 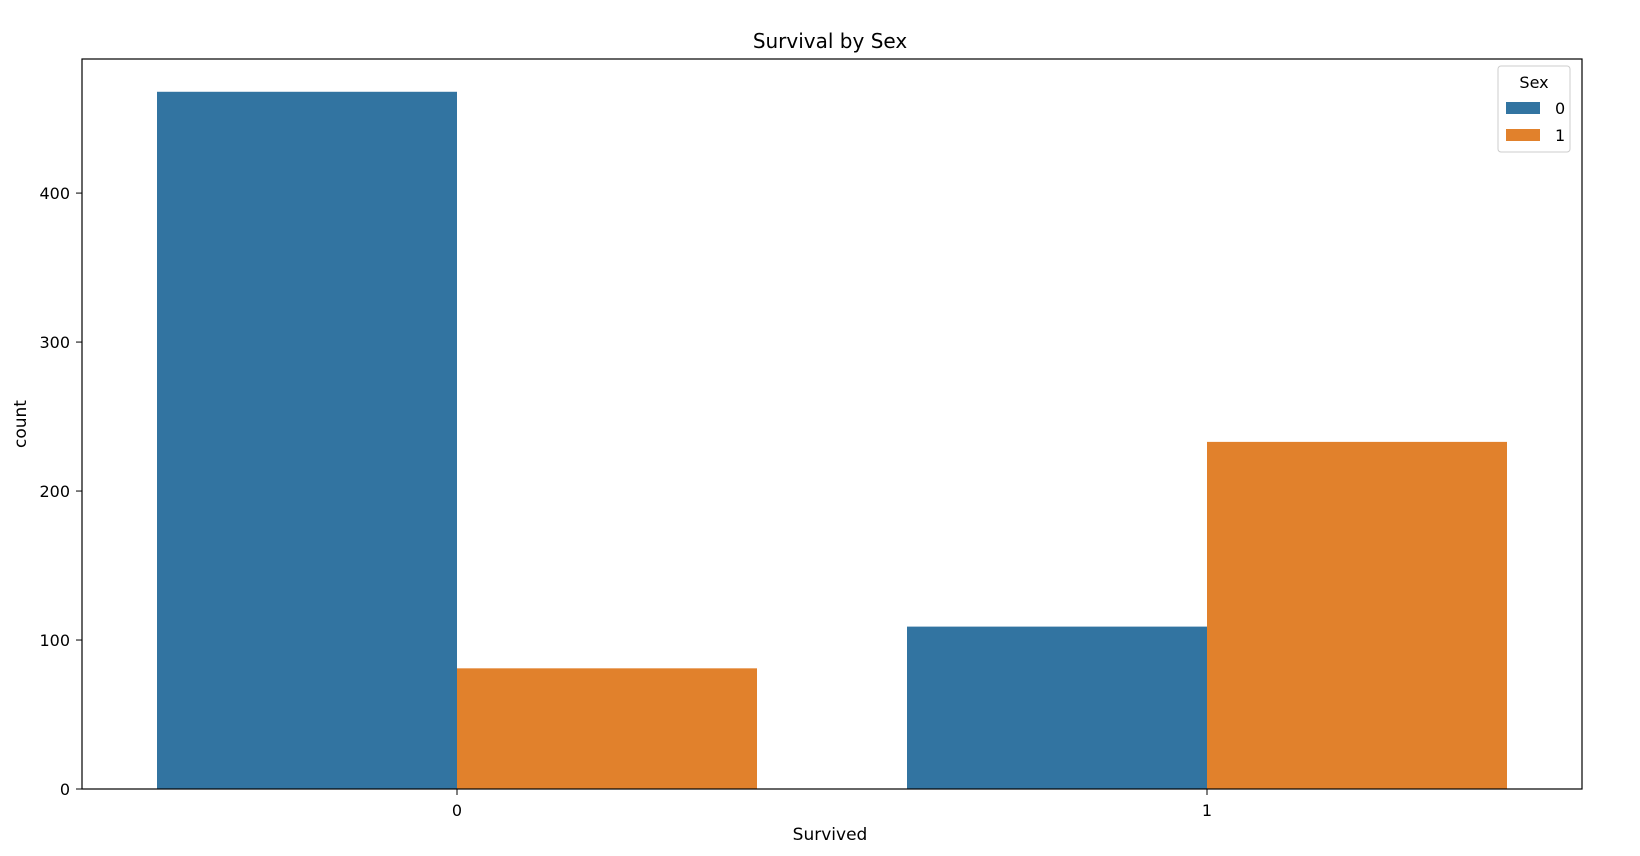 What do you see at coordinates (830, 41) in the screenshot?
I see `chart-title: Survival by Sex` at bounding box center [830, 41].